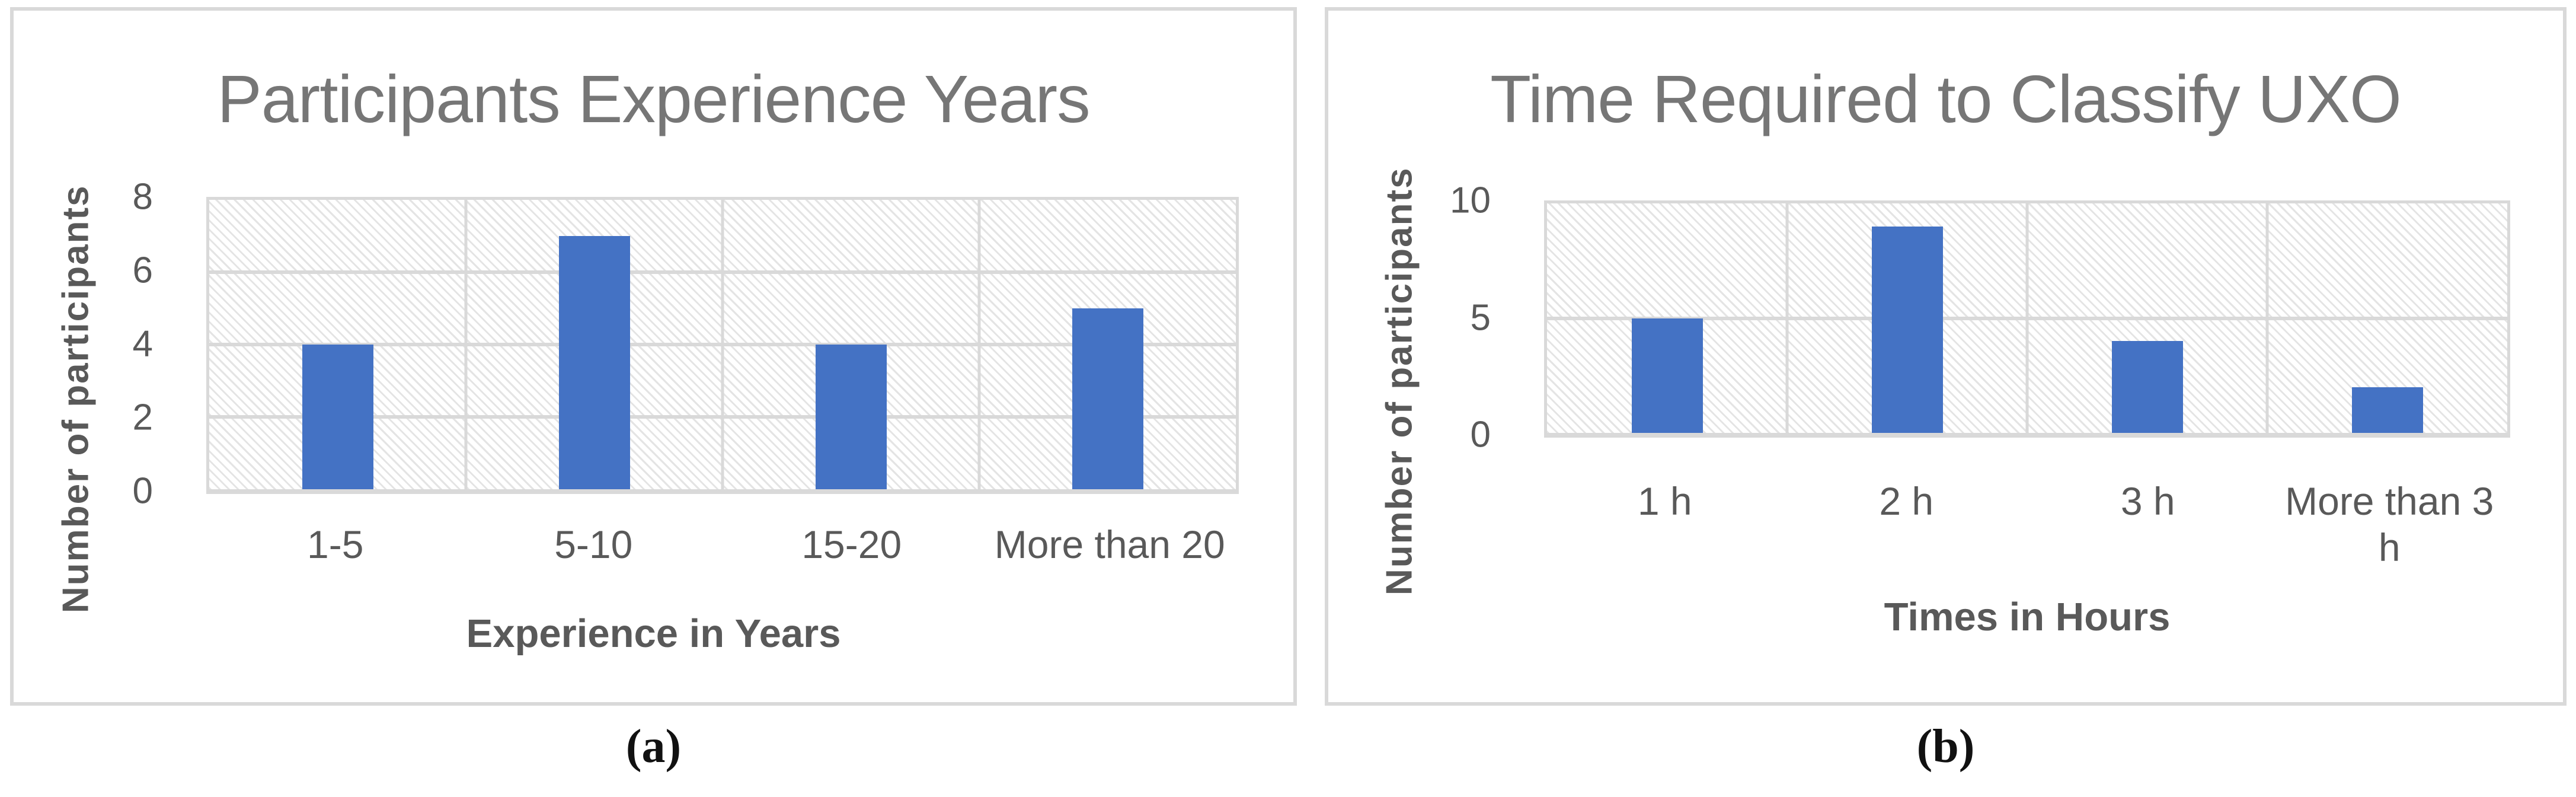 This screenshot has height=797, width=2576. What do you see at coordinates (335, 544) in the screenshot?
I see `x-tick-label: 1-5` at bounding box center [335, 544].